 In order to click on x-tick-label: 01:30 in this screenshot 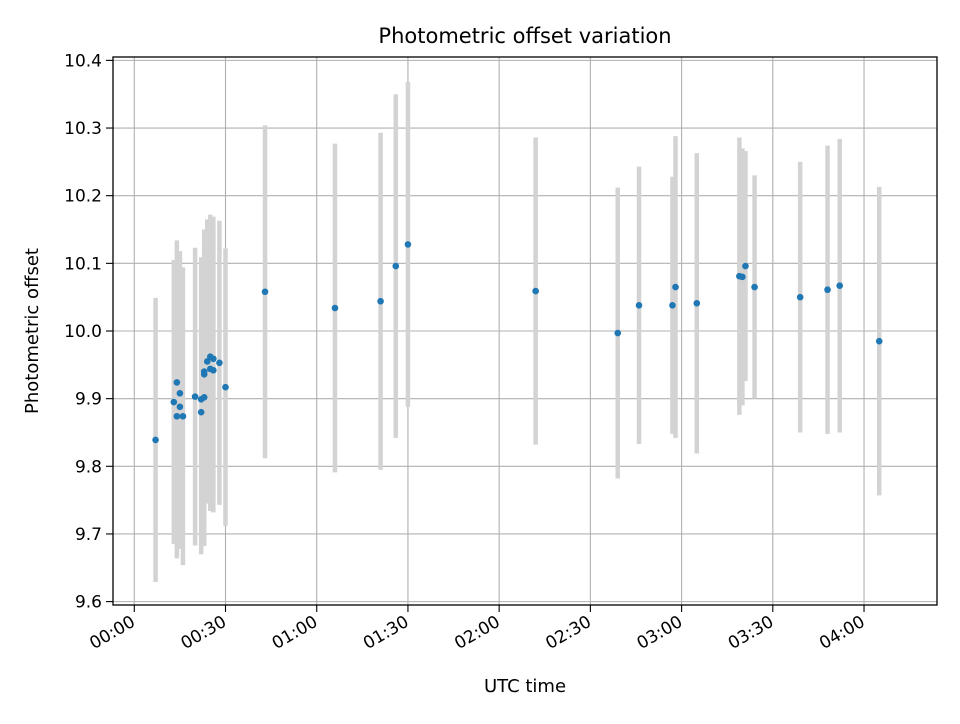, I will do `click(386, 633)`.